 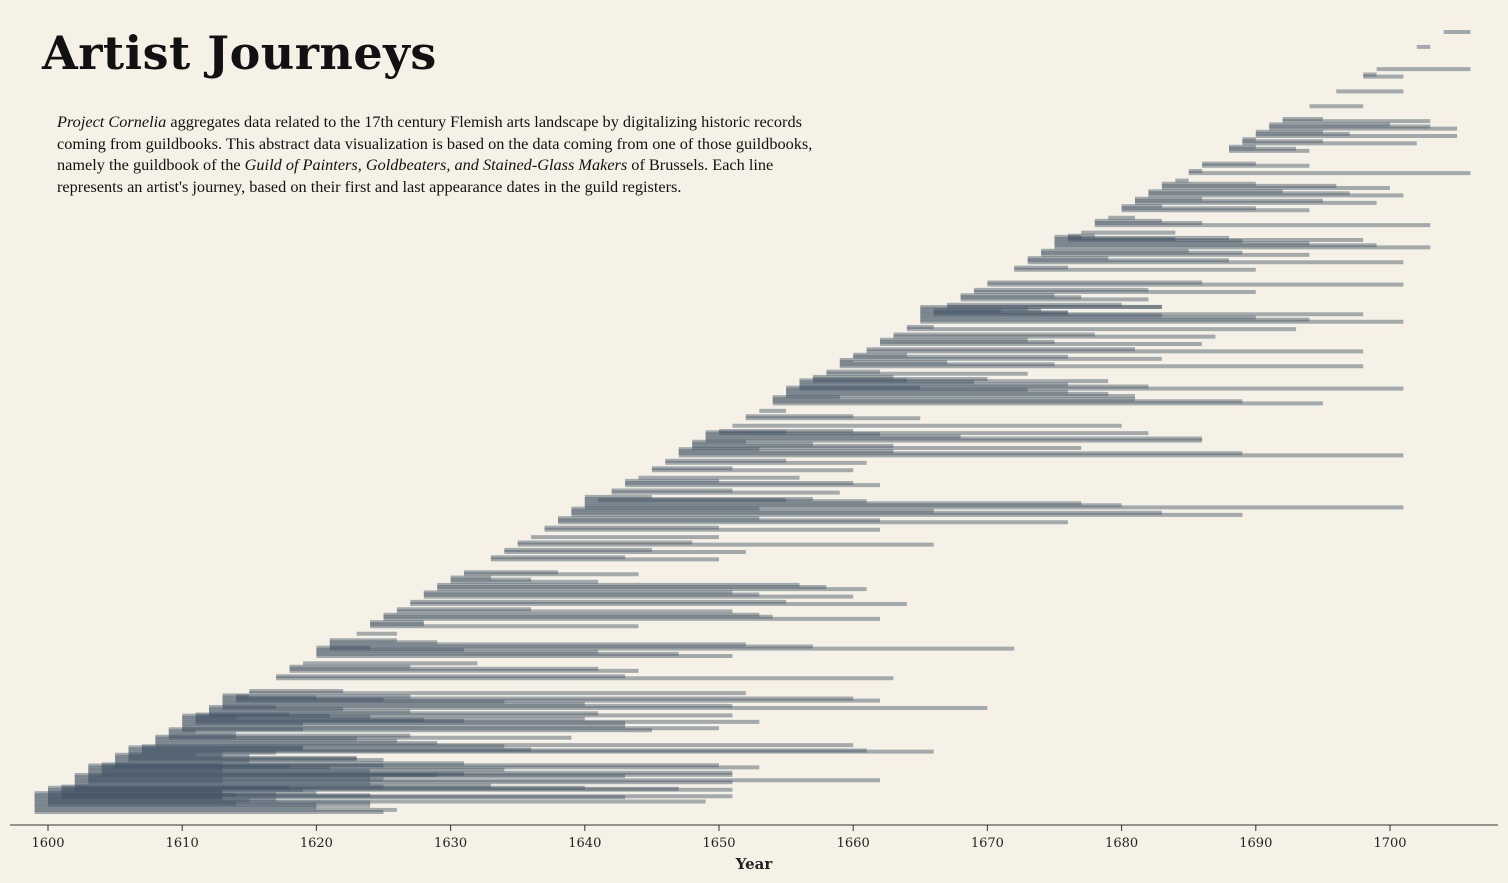 I want to click on x-tick-label-1610: 1610, so click(x=182, y=843).